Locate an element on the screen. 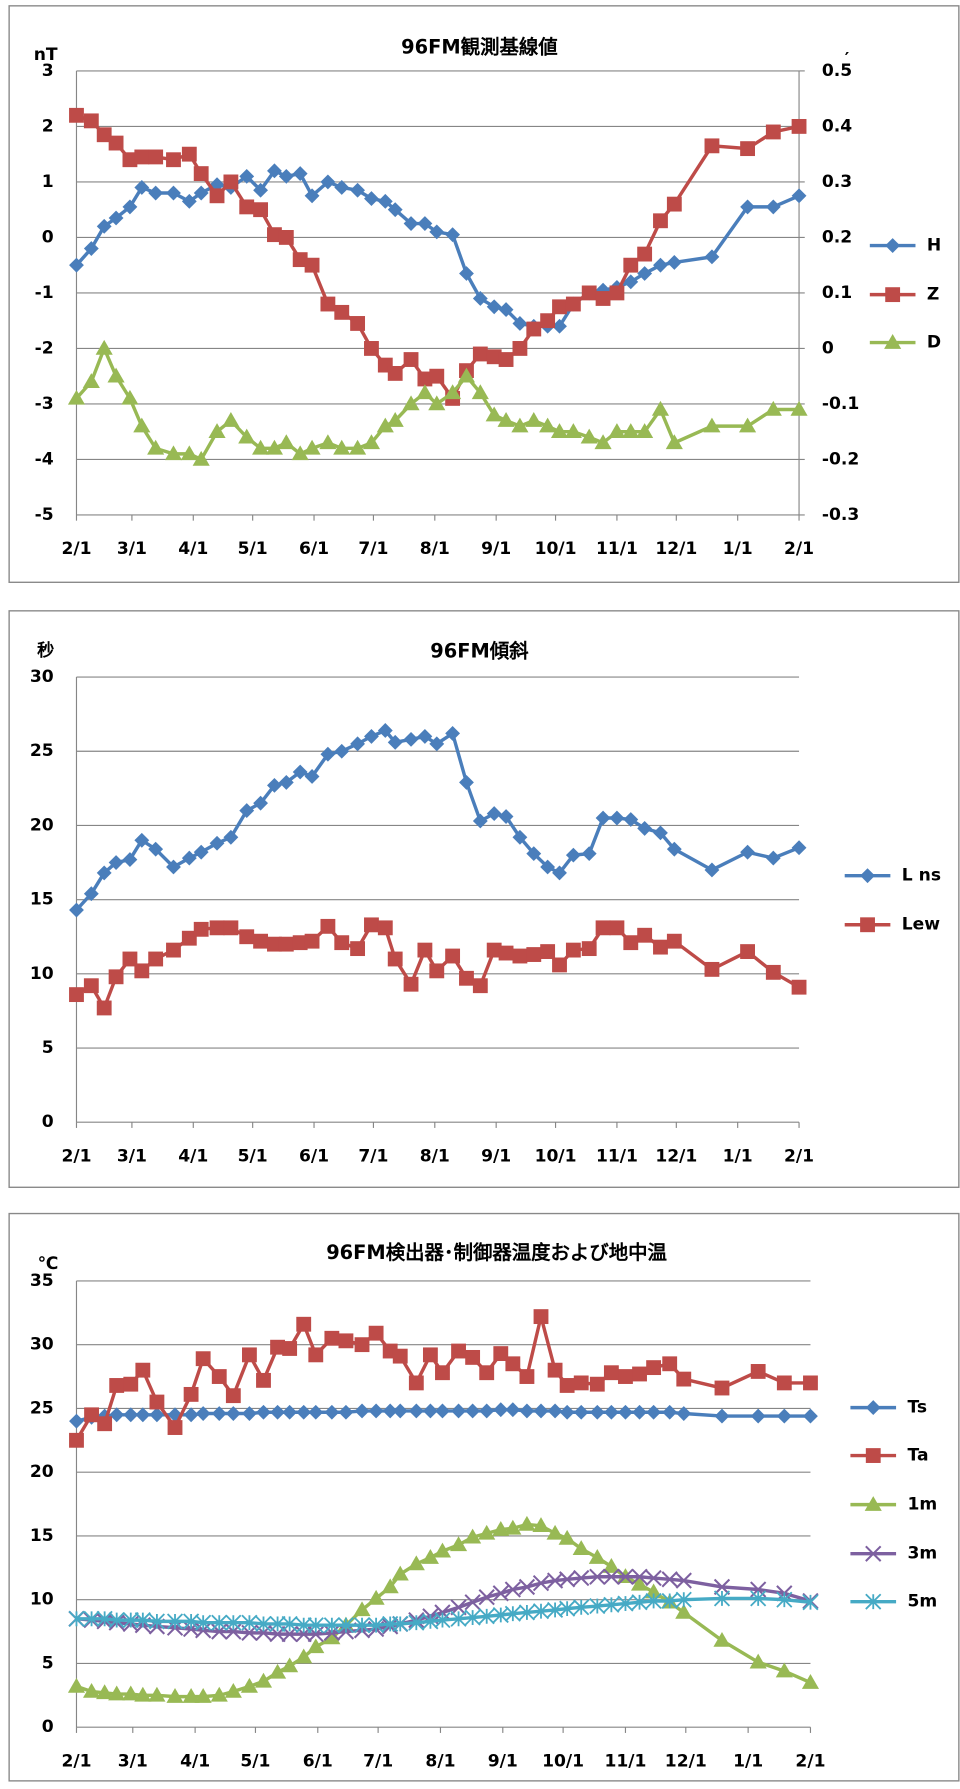 The width and height of the screenshot is (960, 1789). y-tick-label: 2 is located at coordinates (48, 126).